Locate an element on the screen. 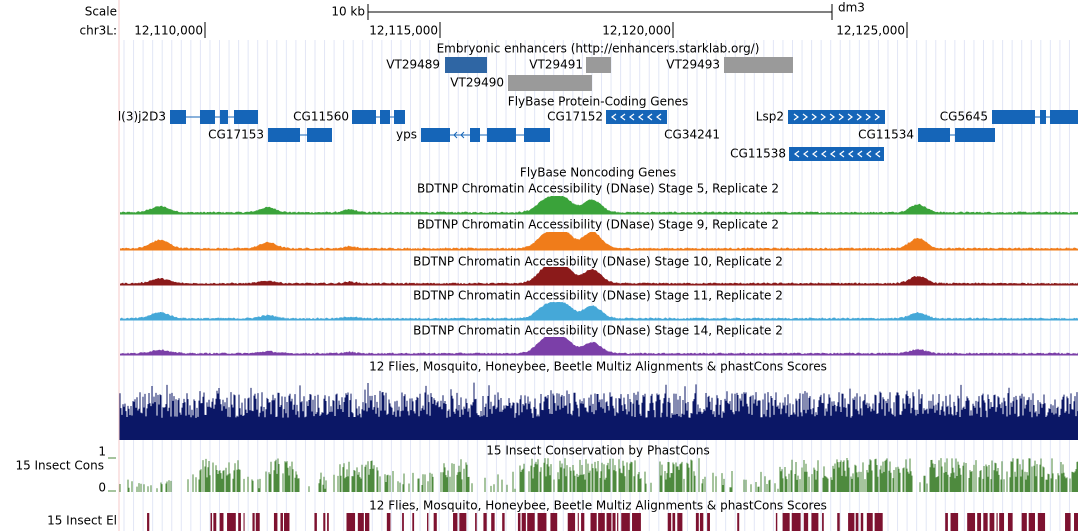 This screenshot has width=1078, height=531. gene-label: CG11560 is located at coordinates (321, 117).